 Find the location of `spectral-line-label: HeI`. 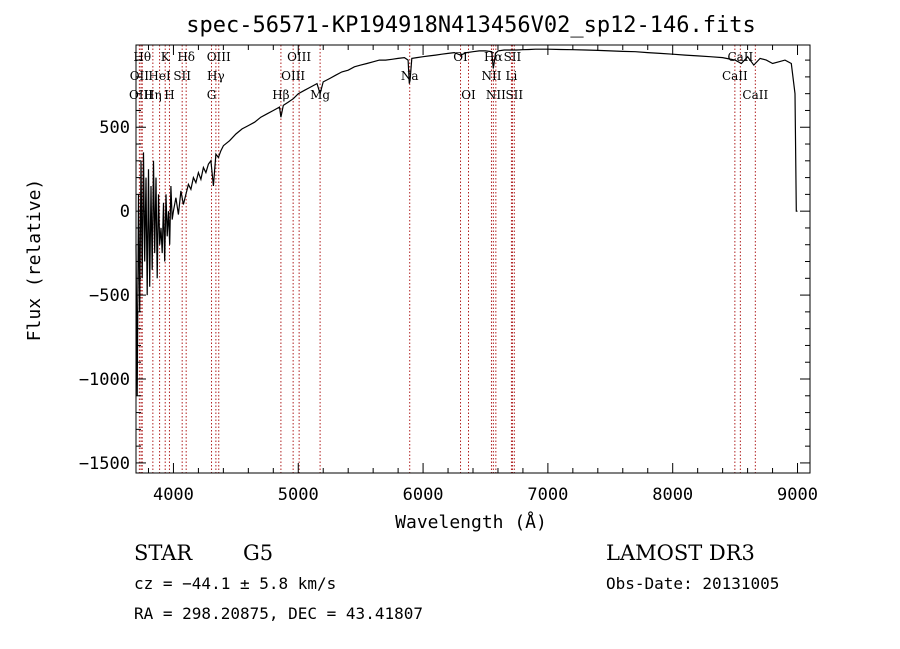

spectral-line-label: HeI is located at coordinates (159, 76).